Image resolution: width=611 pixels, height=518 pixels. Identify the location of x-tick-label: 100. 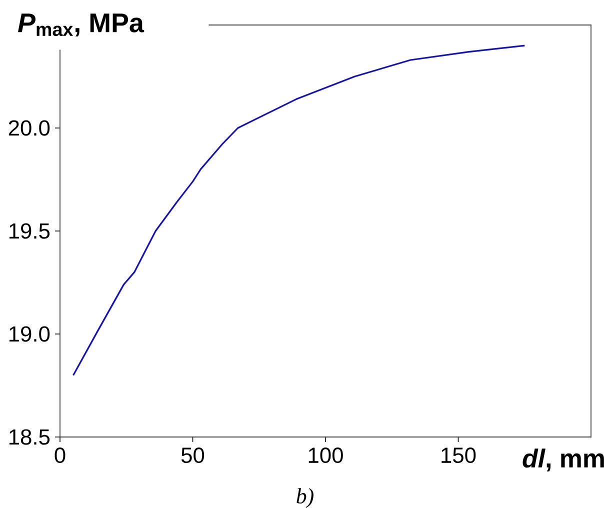
(325, 456).